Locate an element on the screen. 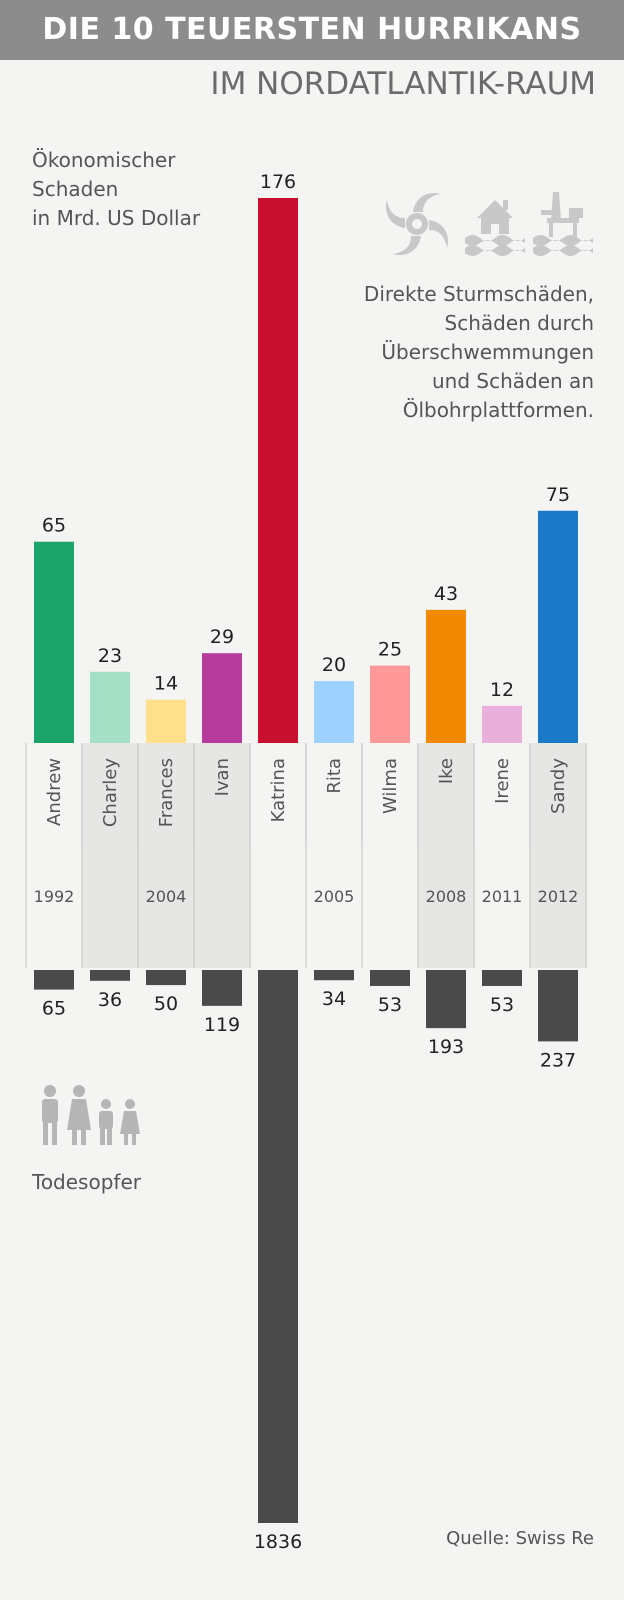 This screenshot has height=1600, width=624. legend-line: Überschwemmungen is located at coordinates (487, 352).